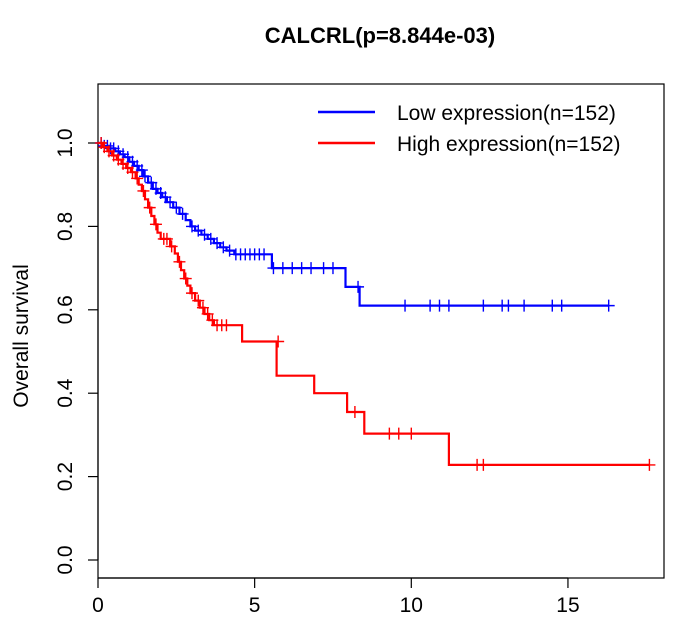 The image size is (684, 633). Describe the element at coordinates (65, 142) in the screenshot. I see `y-tick-label: 1.0` at that location.